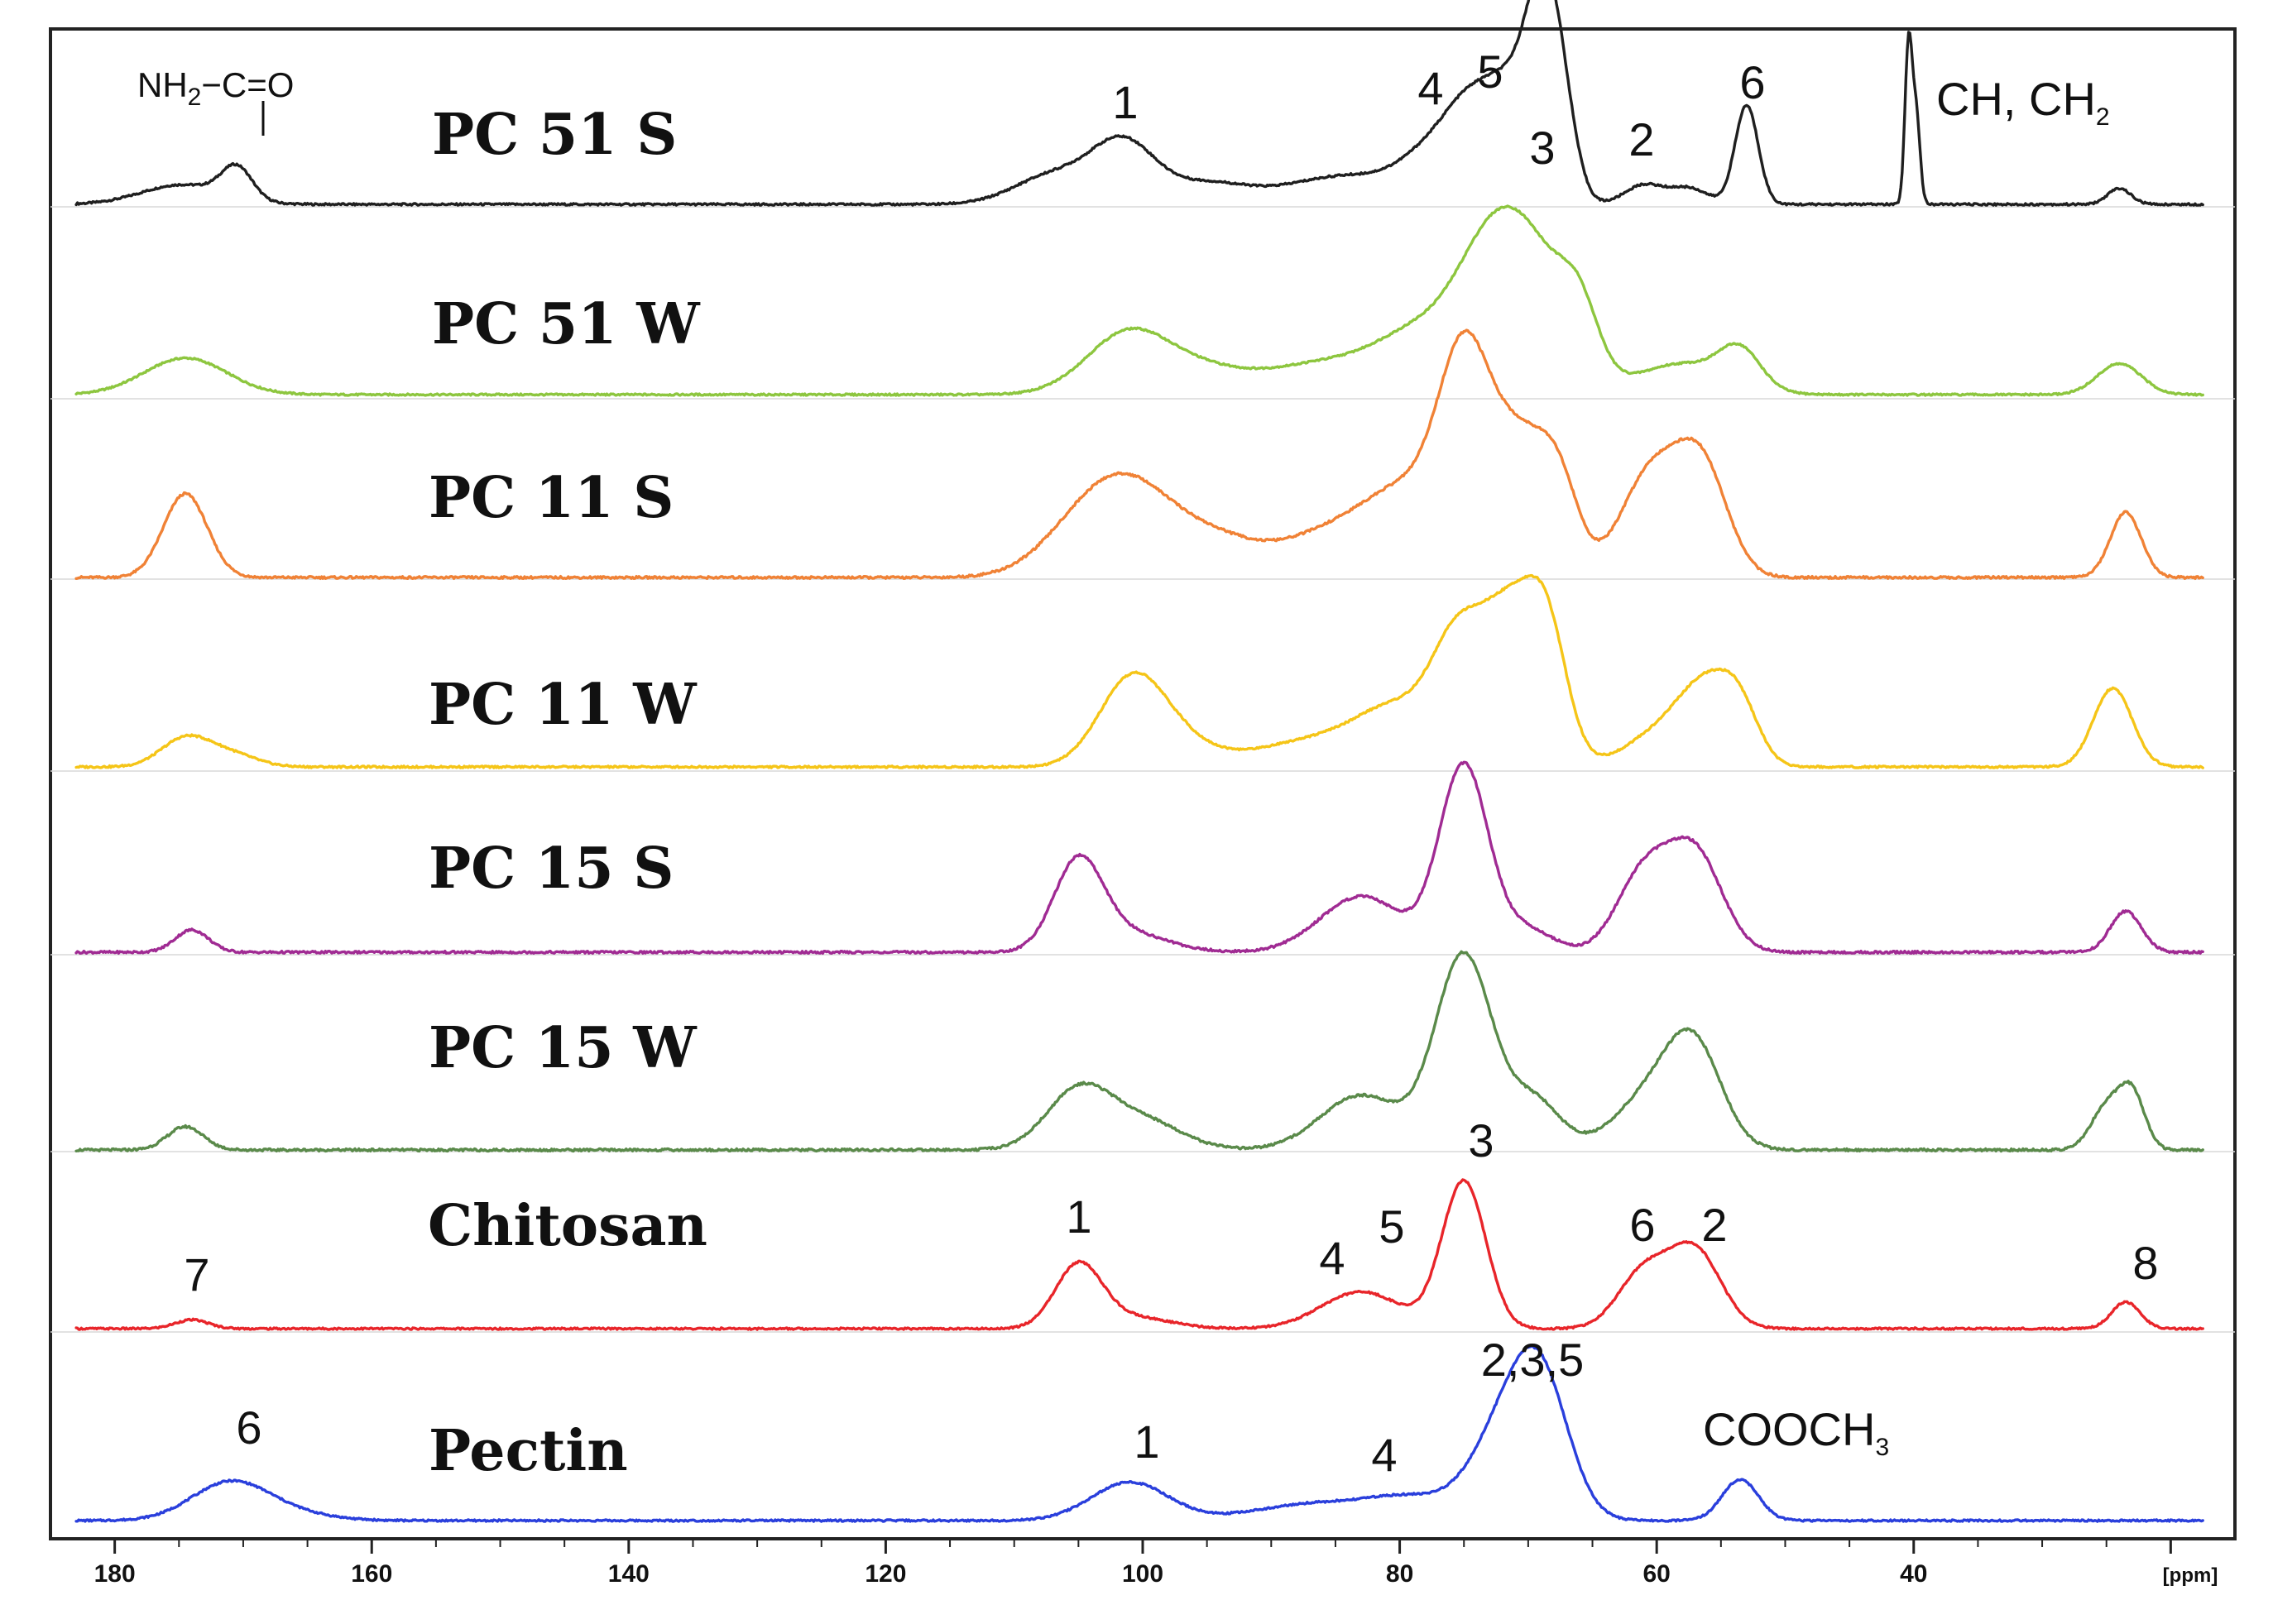 The image size is (2273, 1624). Describe the element at coordinates (1139, 300) in the screenshot. I see `spectrum-line-pc-51-w` at that location.